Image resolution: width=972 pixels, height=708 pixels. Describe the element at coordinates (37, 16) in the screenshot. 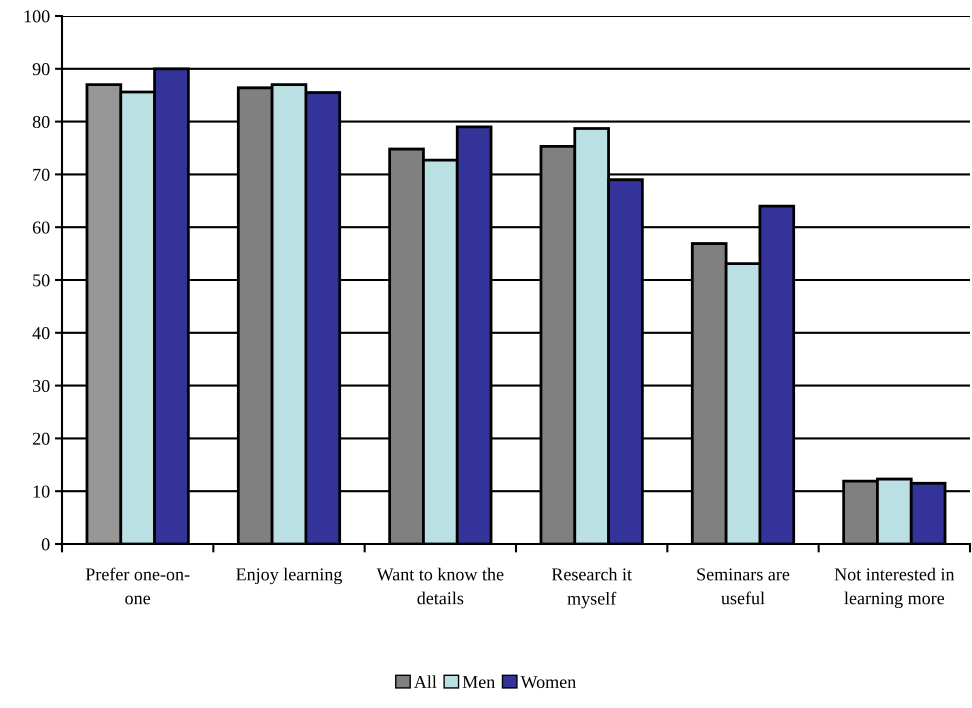

I see `y-tick-label: 100` at that location.